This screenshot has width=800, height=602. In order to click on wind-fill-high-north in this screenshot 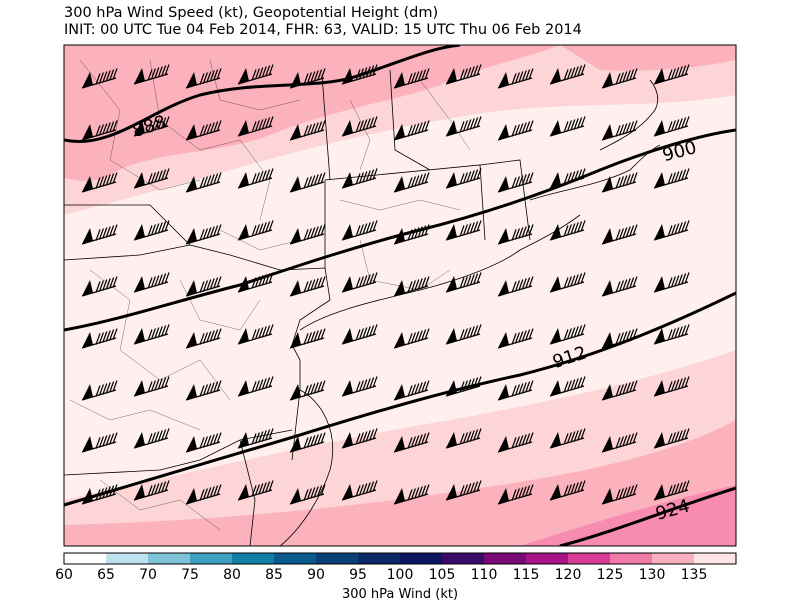, I will do `click(312, 113)`.